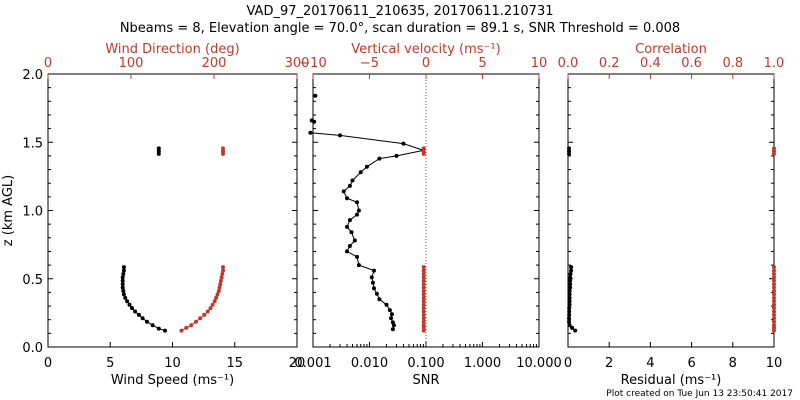 Image resolution: width=800 pixels, height=400 pixels. Describe the element at coordinates (312, 63) in the screenshot. I see `x-top-tick-label: −10` at that location.